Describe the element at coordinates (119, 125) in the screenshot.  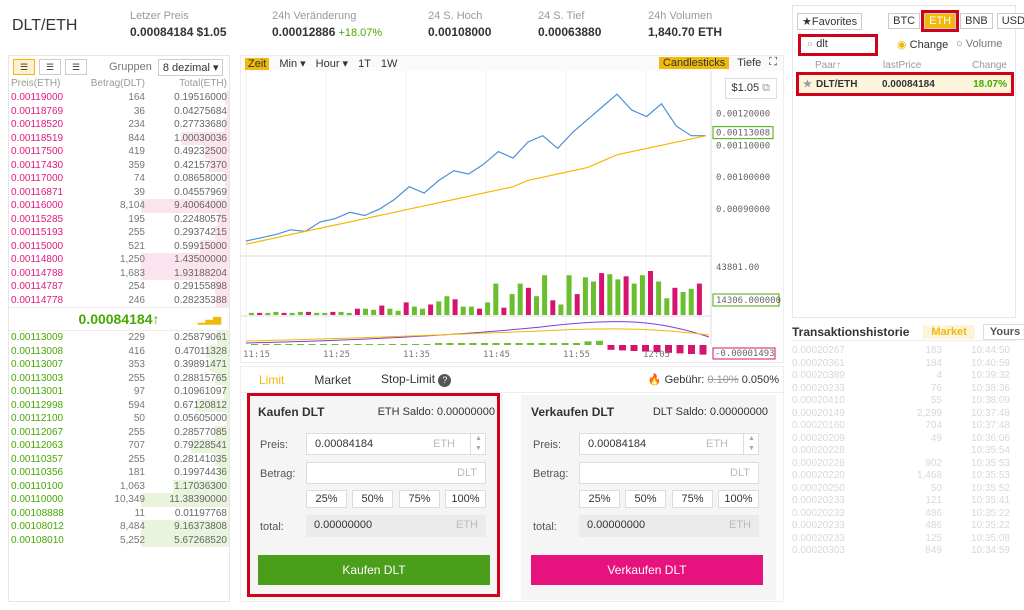
I see `ask-row: 0.00118520 234 0.27733680` at that location.